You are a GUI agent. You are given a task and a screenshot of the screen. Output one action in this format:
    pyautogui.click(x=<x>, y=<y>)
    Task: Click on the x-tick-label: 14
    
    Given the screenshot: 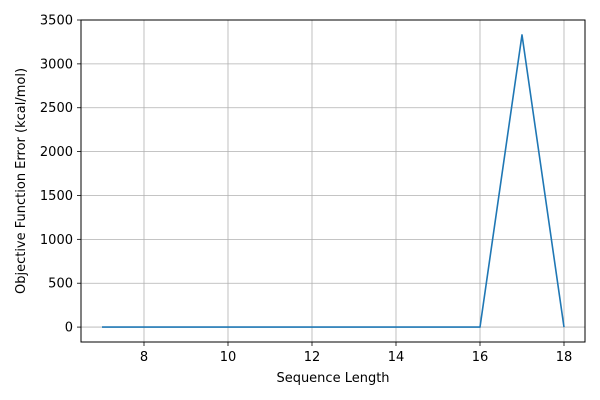 What is the action you would take?
    pyautogui.click(x=396, y=357)
    